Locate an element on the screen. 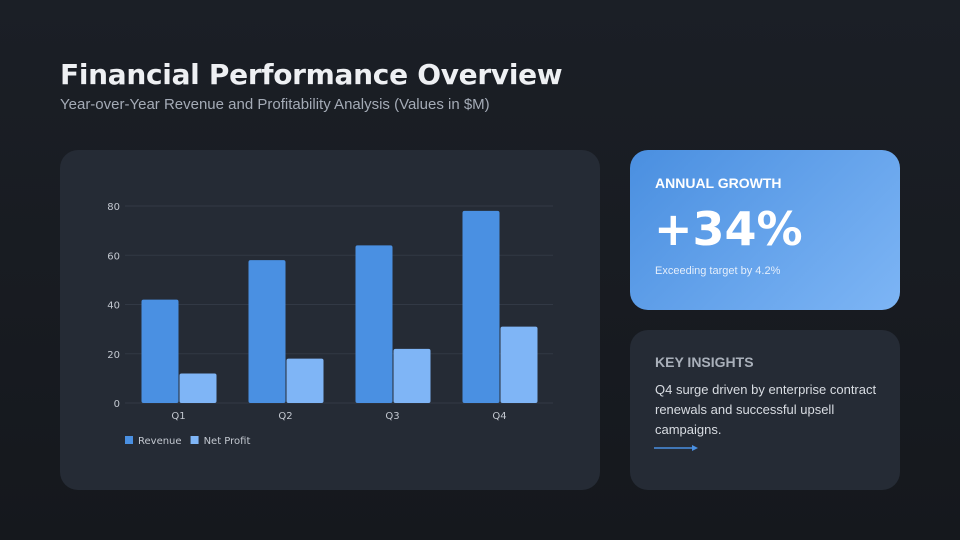  x-tick-label: Q1 is located at coordinates (178, 416).